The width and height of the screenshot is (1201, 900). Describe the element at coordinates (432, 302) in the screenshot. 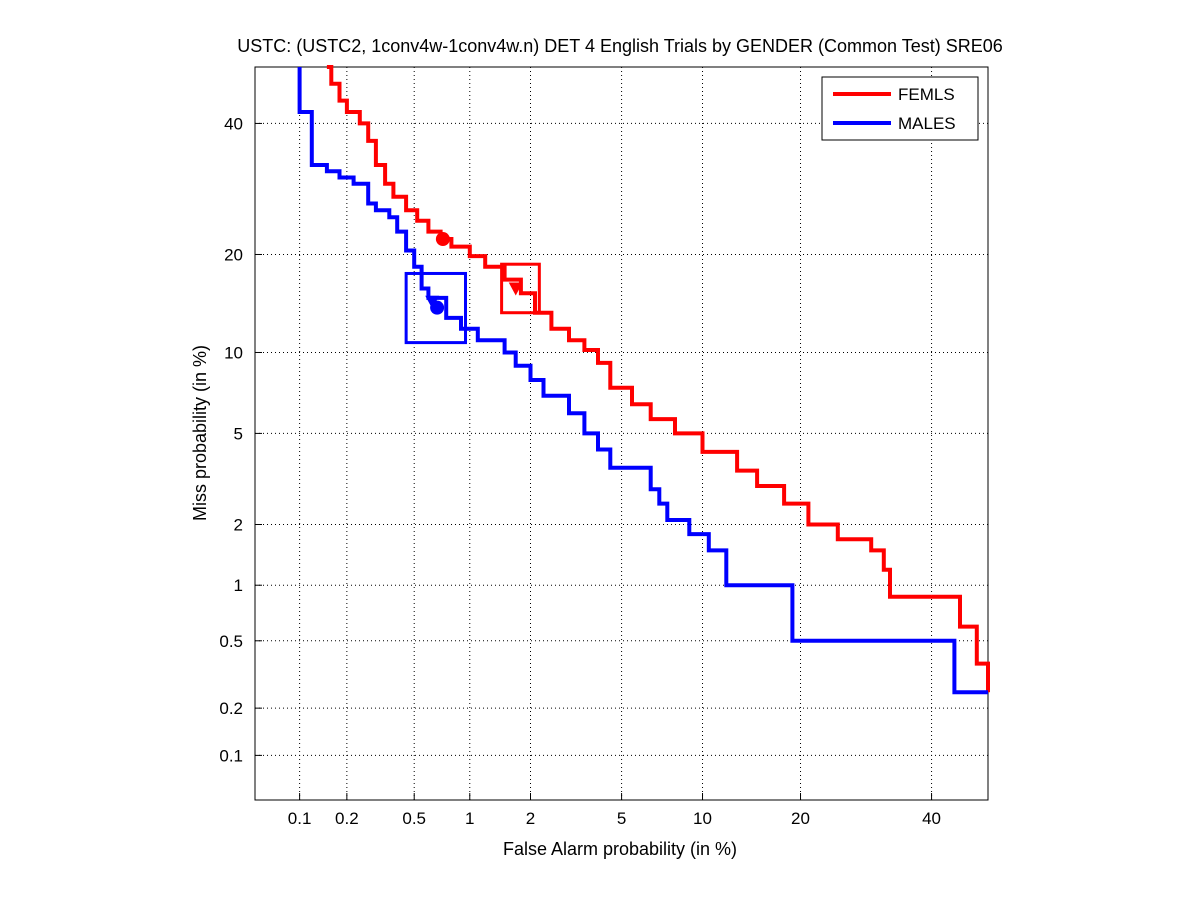

I see `operating-point-triangle-males` at that location.